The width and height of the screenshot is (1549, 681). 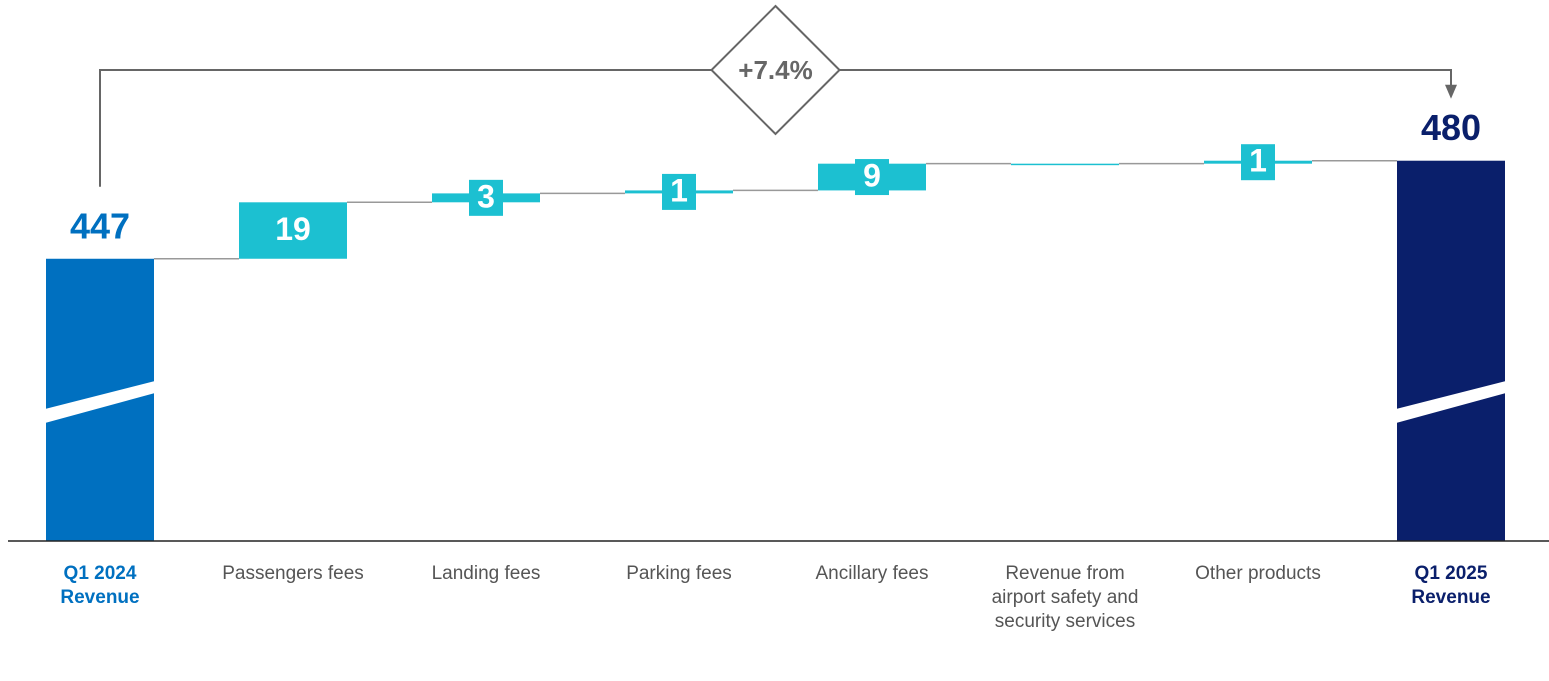 I want to click on value-label: 3, so click(x=486, y=196).